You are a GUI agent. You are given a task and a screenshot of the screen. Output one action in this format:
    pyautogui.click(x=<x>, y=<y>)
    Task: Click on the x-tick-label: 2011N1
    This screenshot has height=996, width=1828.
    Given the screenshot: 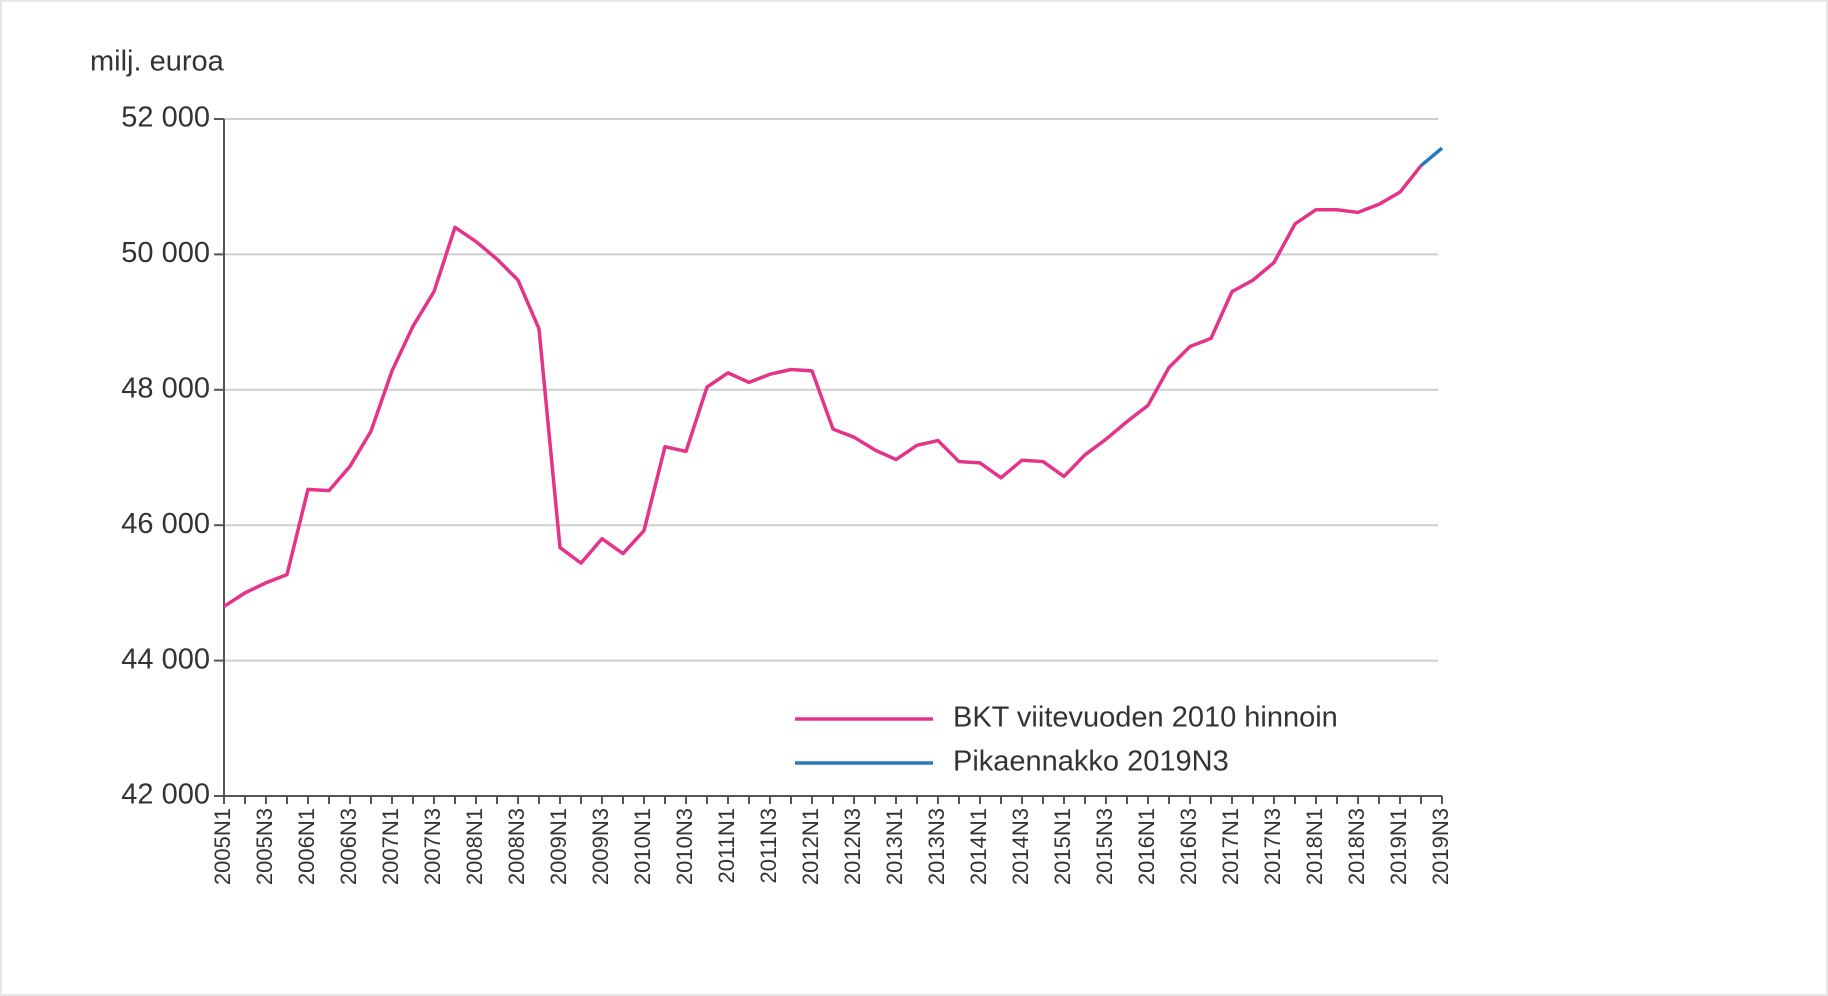 What is the action you would take?
    pyautogui.click(x=726, y=845)
    